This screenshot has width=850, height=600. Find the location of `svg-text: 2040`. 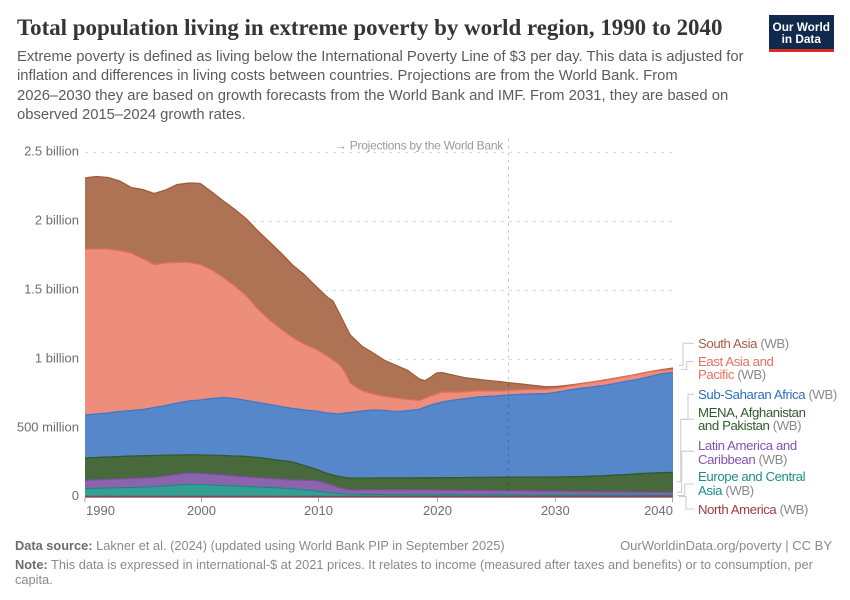

svg-text: 2040 is located at coordinates (658, 510).